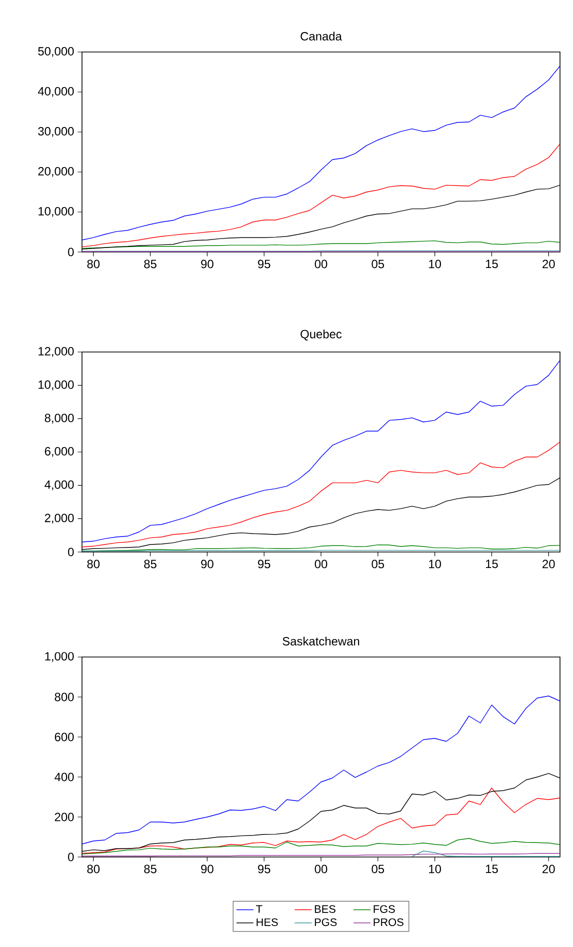 The height and width of the screenshot is (947, 573). What do you see at coordinates (321, 335) in the screenshot?
I see `chart-title: Quebec` at bounding box center [321, 335].